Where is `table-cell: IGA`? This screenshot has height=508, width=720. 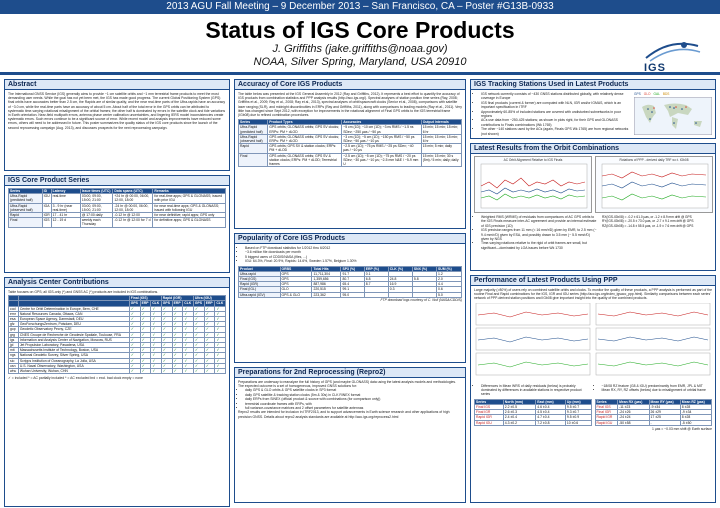
table-cell: IGA is located at coordinates (46, 208).